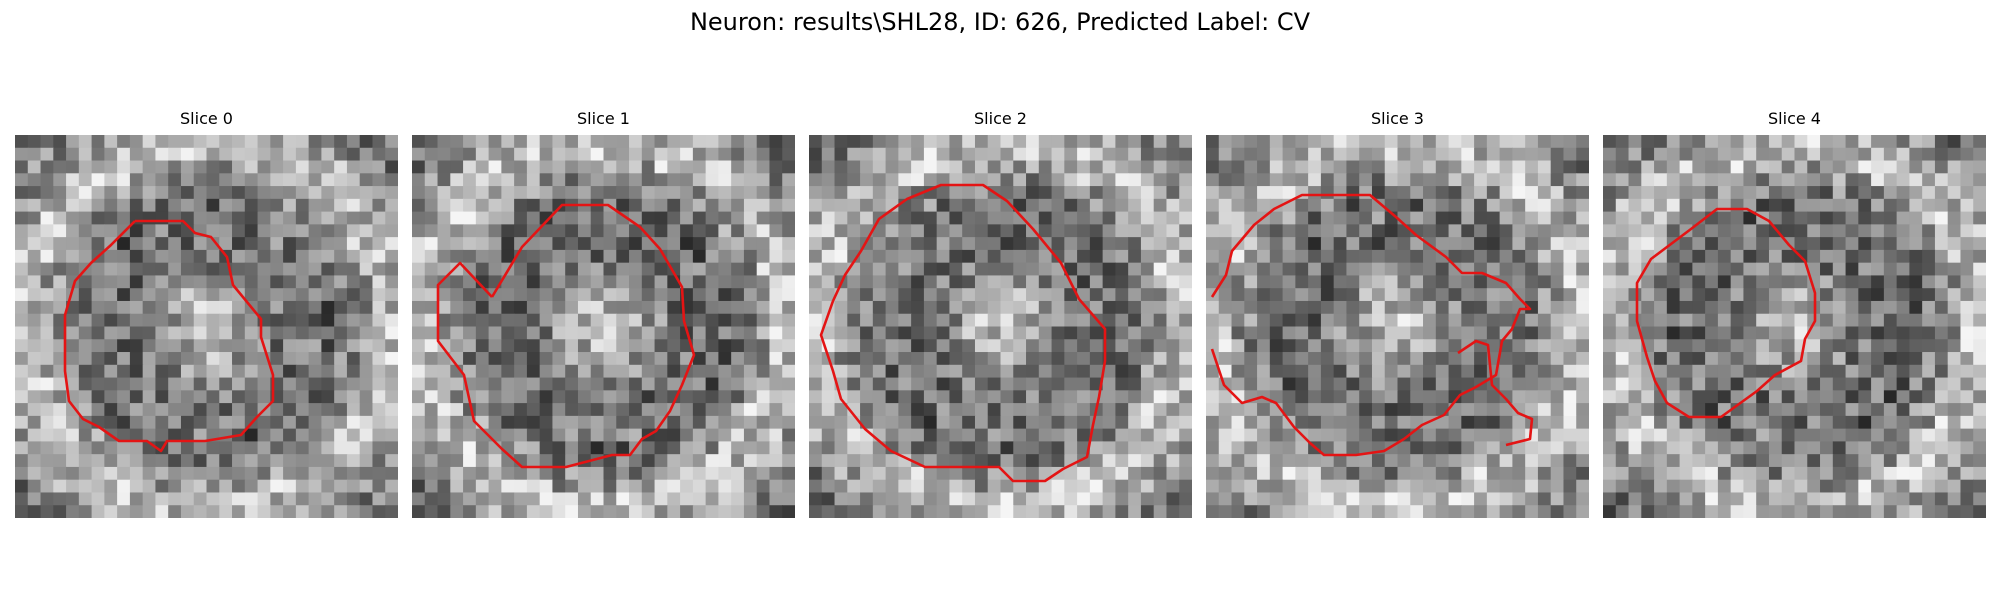 This screenshot has width=2000, height=600. I want to click on slice-title: Slice 4, so click(1794, 118).